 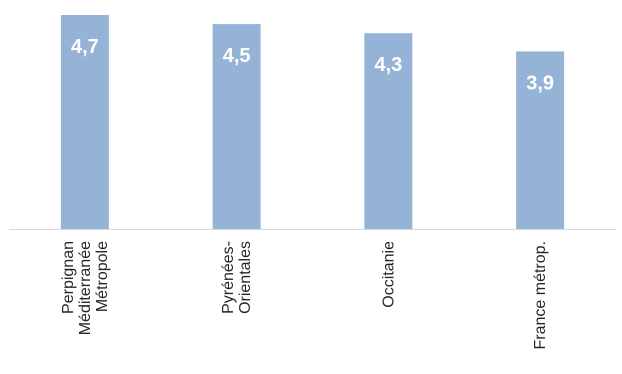 I want to click on category-label-line: Orientales, so click(x=245, y=277).